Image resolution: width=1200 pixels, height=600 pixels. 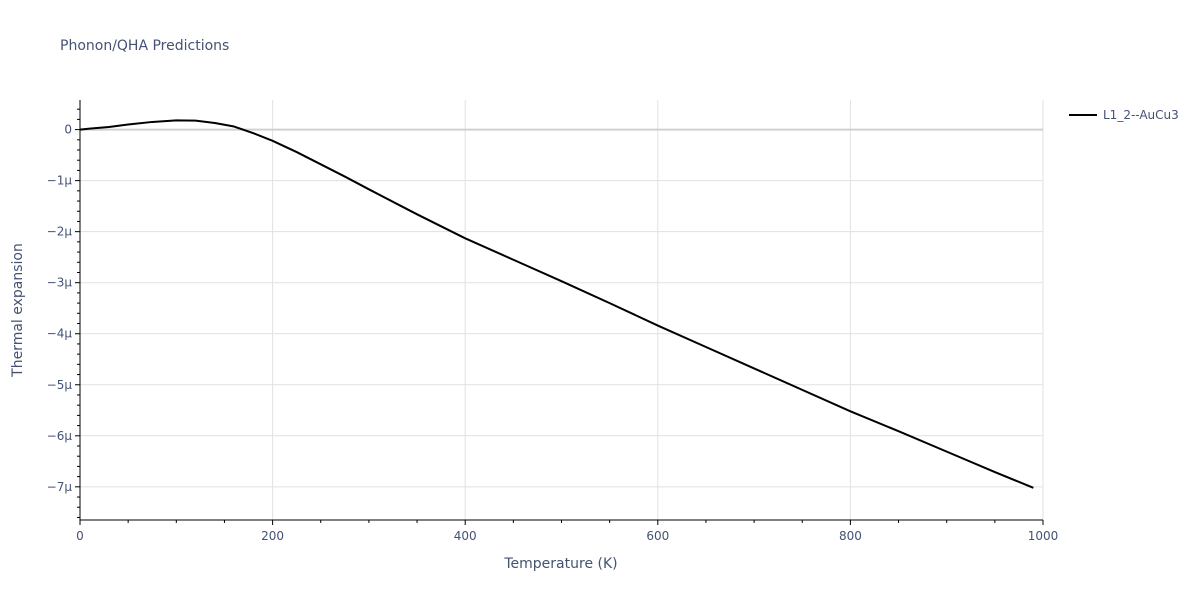 I want to click on y-tick-label: −7μ, so click(x=60, y=487).